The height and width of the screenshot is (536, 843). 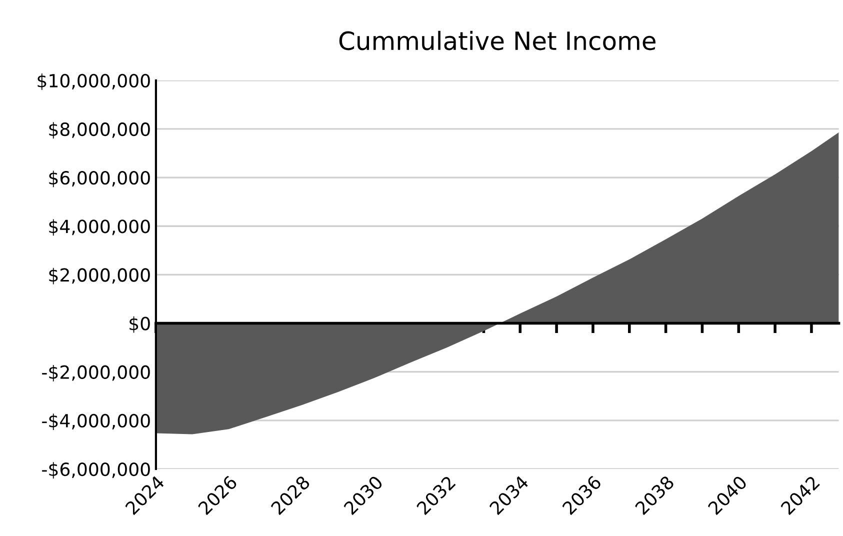 I want to click on y-tick-label: -$2,000,000, so click(x=96, y=373).